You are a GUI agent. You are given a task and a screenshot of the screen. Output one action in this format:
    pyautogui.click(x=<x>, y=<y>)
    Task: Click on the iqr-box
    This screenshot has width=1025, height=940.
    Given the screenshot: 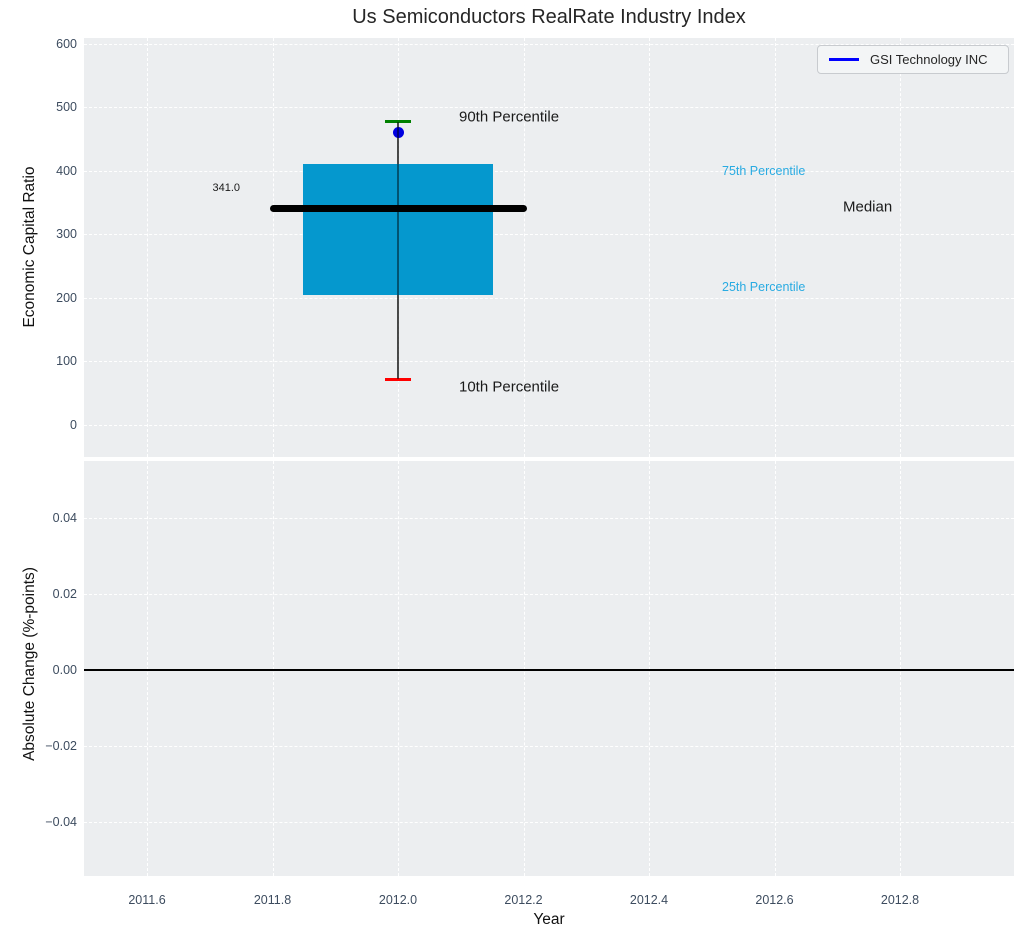 What is the action you would take?
    pyautogui.click(x=398, y=229)
    